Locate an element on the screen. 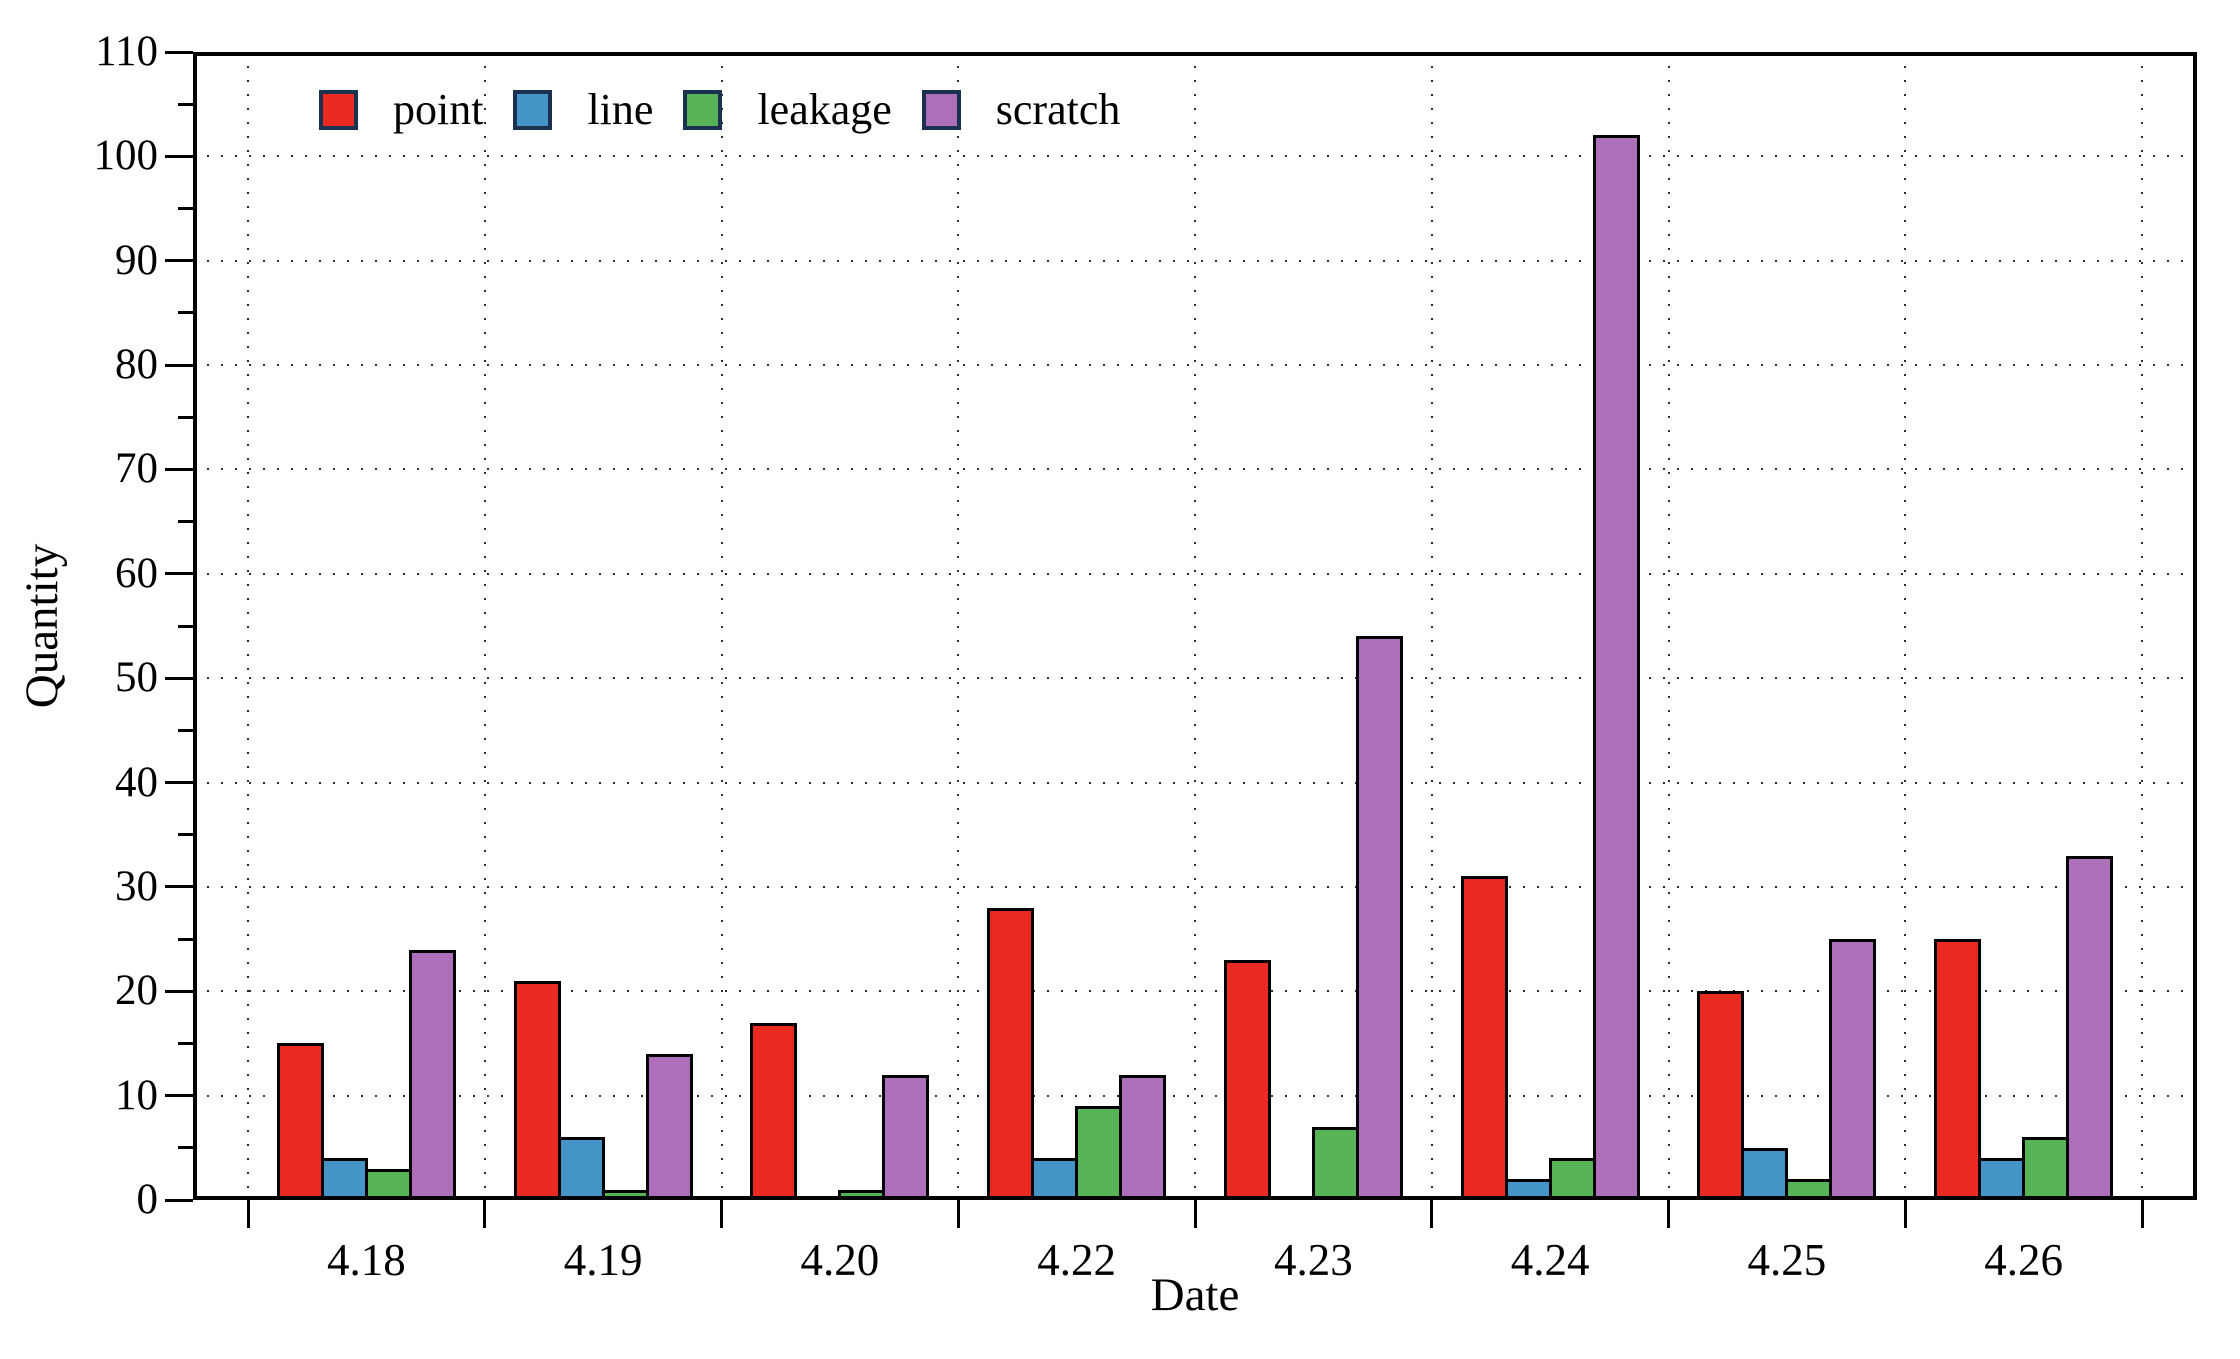  bar-point-4.26 is located at coordinates (1958, 1069).